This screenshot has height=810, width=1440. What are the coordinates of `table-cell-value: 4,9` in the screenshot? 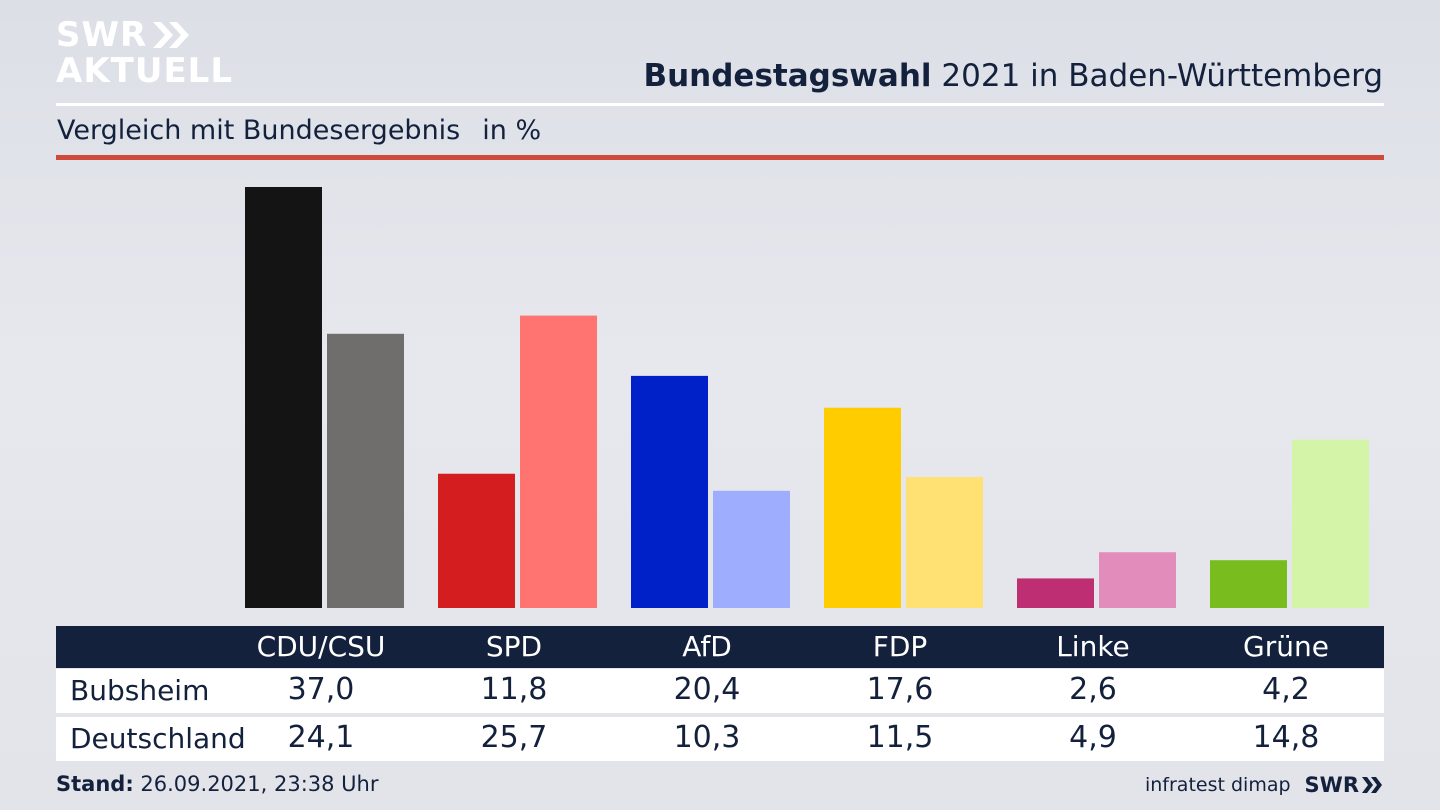 It's located at (1093, 737).